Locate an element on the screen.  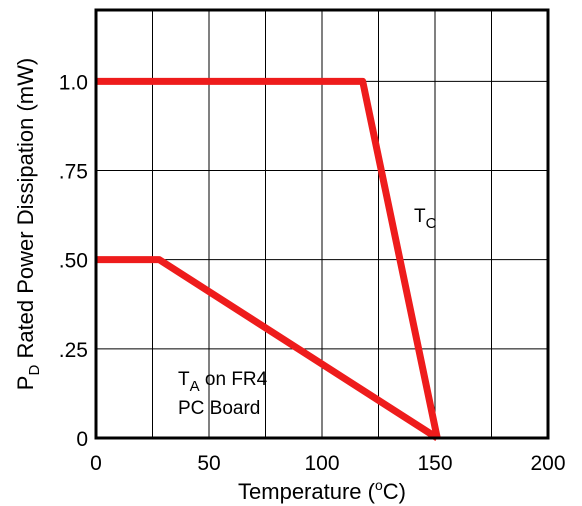
x-tick-label: 100 is located at coordinates (321, 463).